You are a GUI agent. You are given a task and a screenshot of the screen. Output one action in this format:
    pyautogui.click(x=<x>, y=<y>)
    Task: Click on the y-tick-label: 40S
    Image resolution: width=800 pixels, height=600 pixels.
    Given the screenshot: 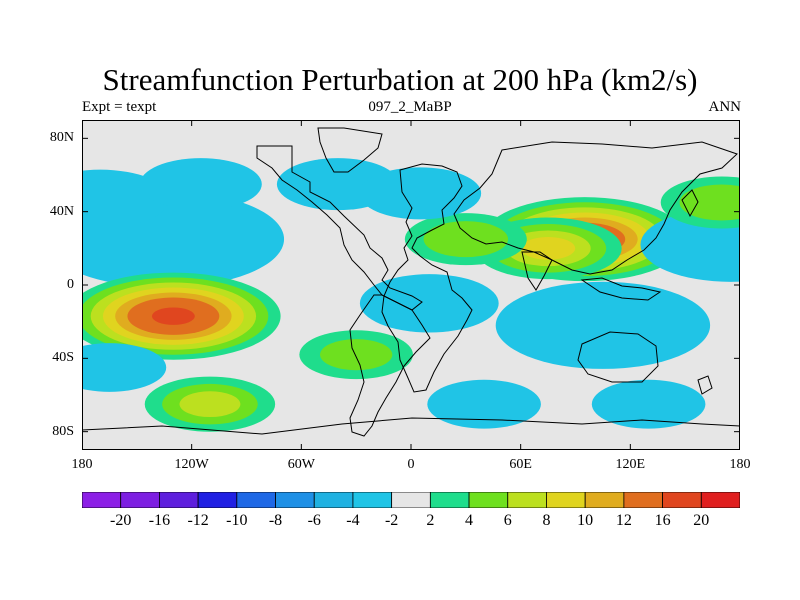 What is the action you would take?
    pyautogui.click(x=63, y=358)
    